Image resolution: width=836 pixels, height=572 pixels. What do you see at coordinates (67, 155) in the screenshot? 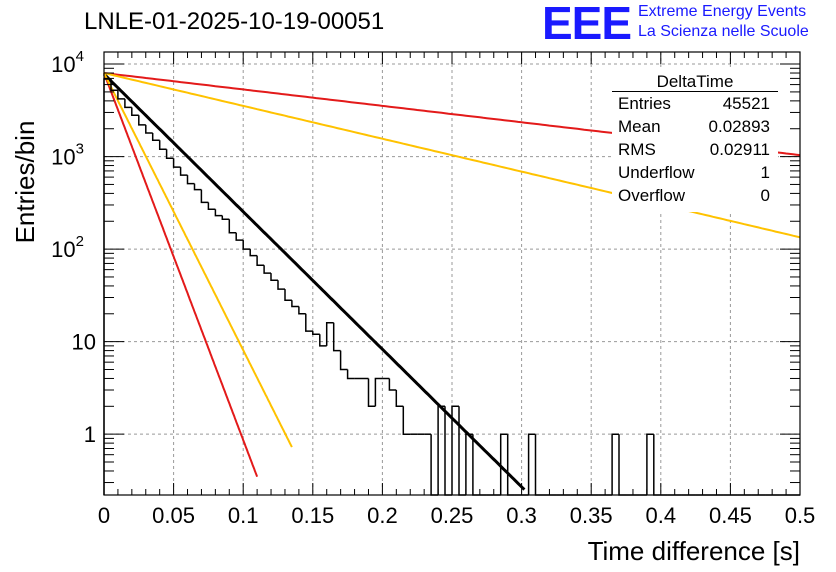
I see `y-tick-label: 10³` at bounding box center [67, 155].